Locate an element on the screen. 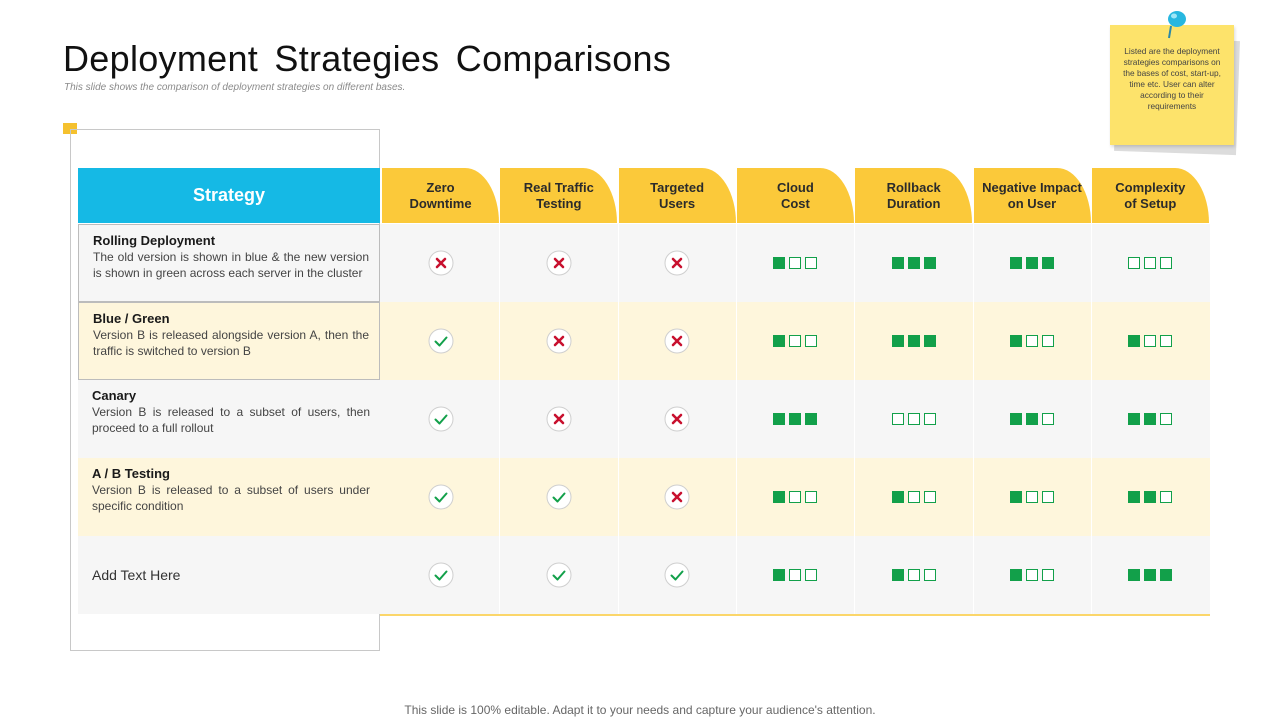  strategy-name: Canary is located at coordinates (114, 395).